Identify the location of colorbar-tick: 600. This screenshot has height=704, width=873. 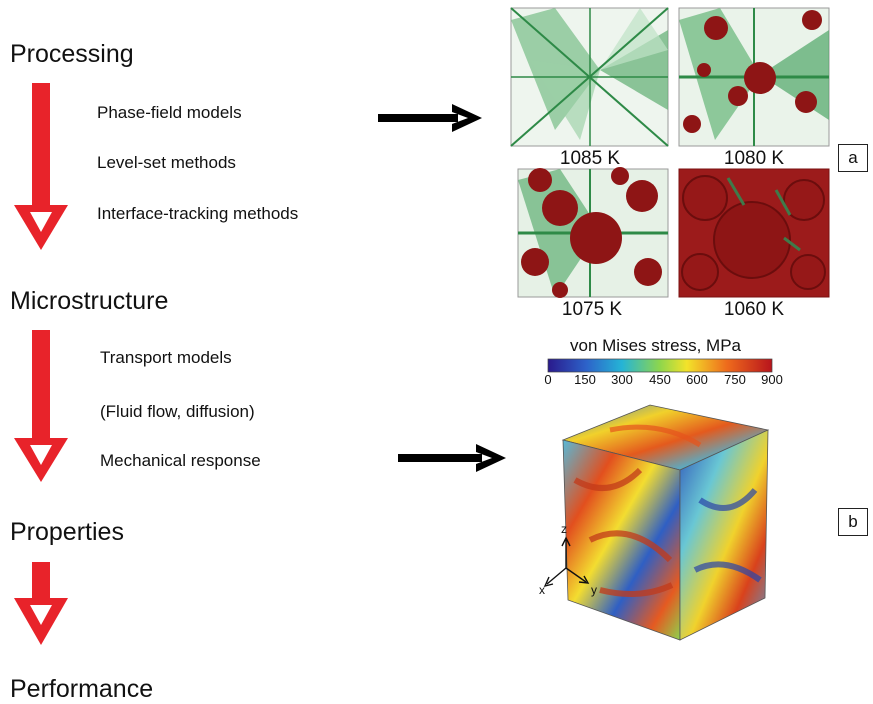
(697, 379).